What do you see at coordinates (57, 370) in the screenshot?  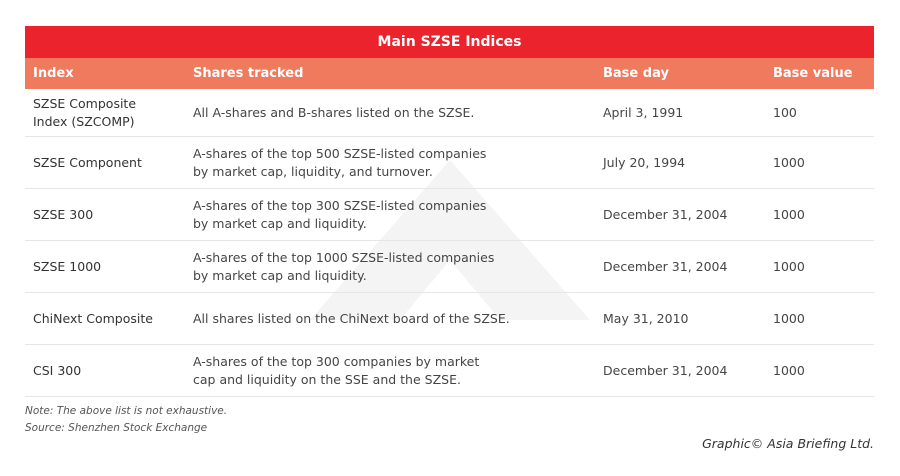 I see `cell-index: CSI 300` at bounding box center [57, 370].